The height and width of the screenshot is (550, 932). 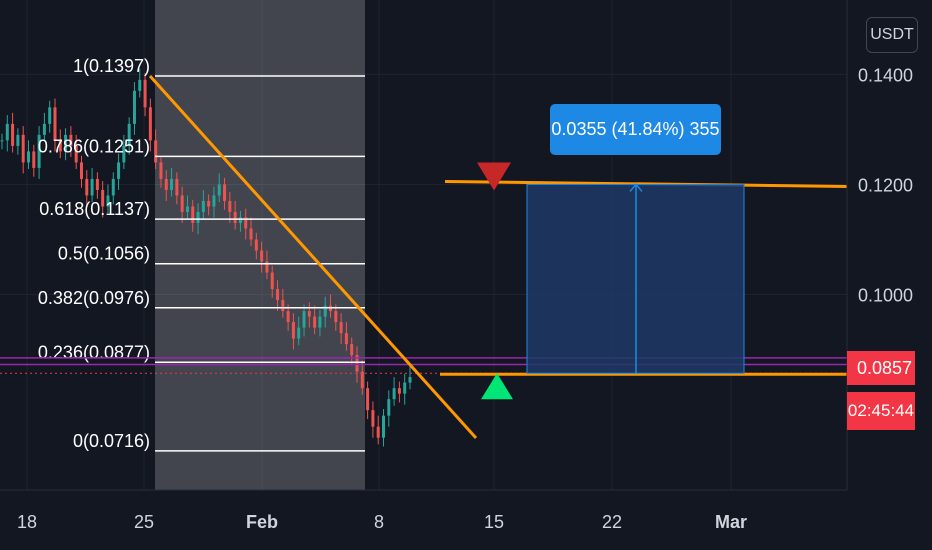 What do you see at coordinates (144, 522) in the screenshot?
I see `time-tick-label: 25` at bounding box center [144, 522].